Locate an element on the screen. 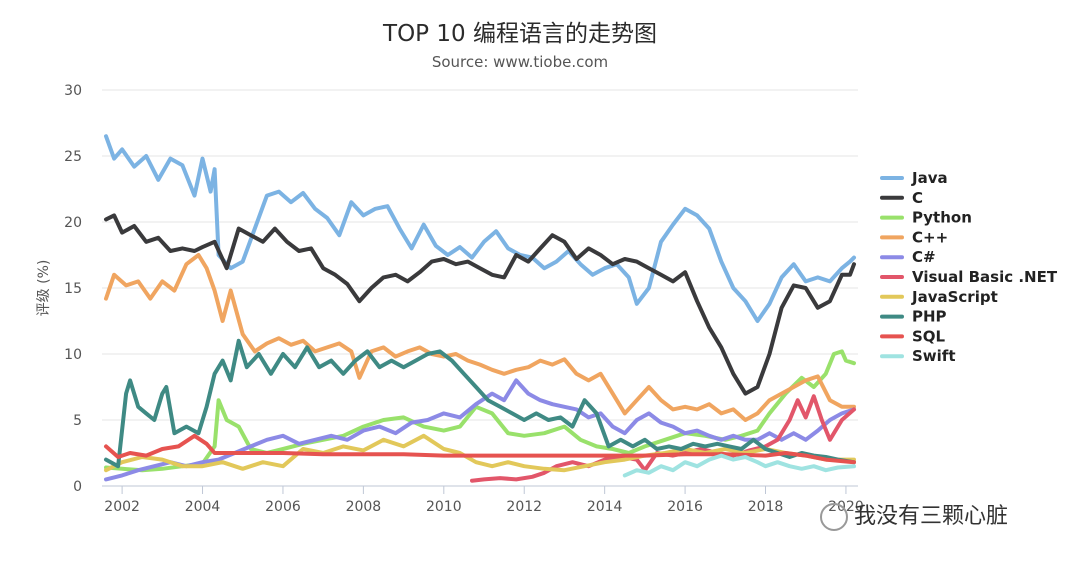 The width and height of the screenshot is (1080, 562). series-line-swift is located at coordinates (739, 465).